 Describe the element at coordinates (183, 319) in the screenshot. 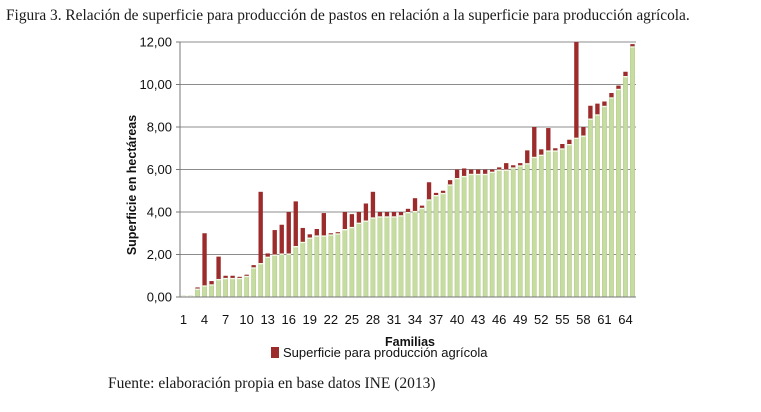

I see `x-tick-label: 1` at that location.